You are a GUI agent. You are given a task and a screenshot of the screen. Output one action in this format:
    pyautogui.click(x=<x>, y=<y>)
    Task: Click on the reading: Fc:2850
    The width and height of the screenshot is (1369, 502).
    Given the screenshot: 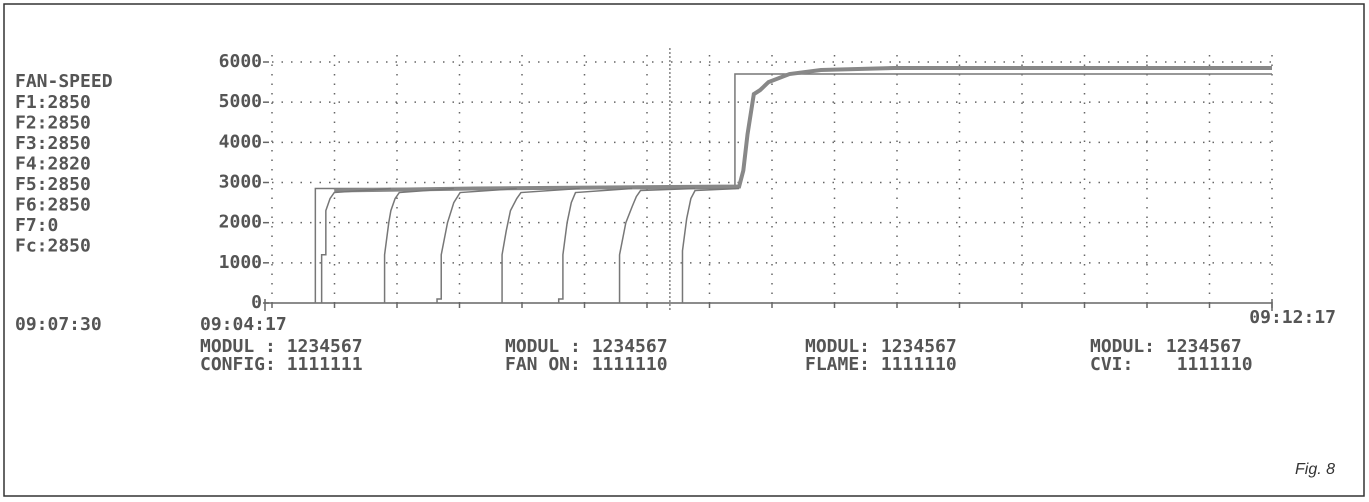 What is the action you would take?
    pyautogui.click(x=53, y=246)
    